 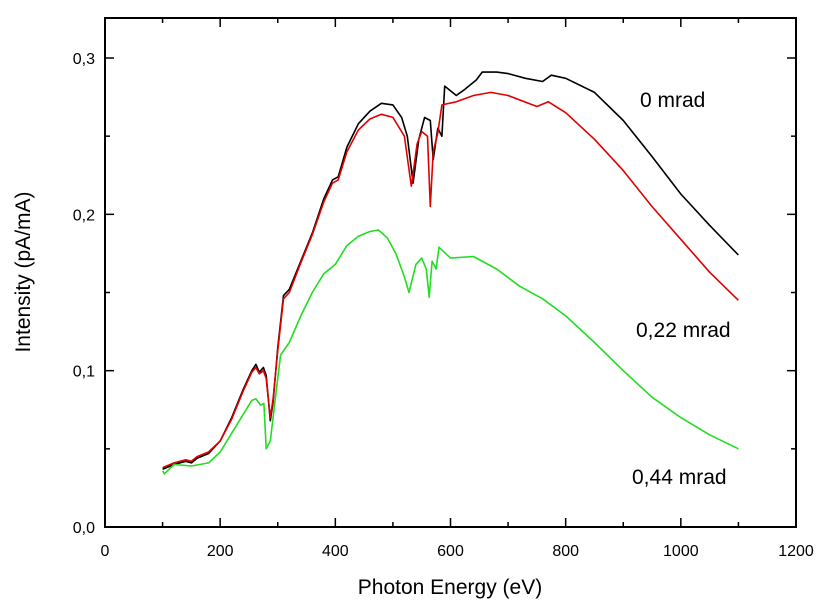 I want to click on y-tick-label: 0,1, so click(x=84, y=372).